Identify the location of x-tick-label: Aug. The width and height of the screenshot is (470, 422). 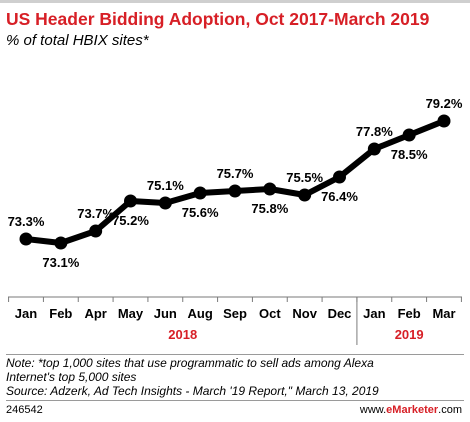
(200, 313).